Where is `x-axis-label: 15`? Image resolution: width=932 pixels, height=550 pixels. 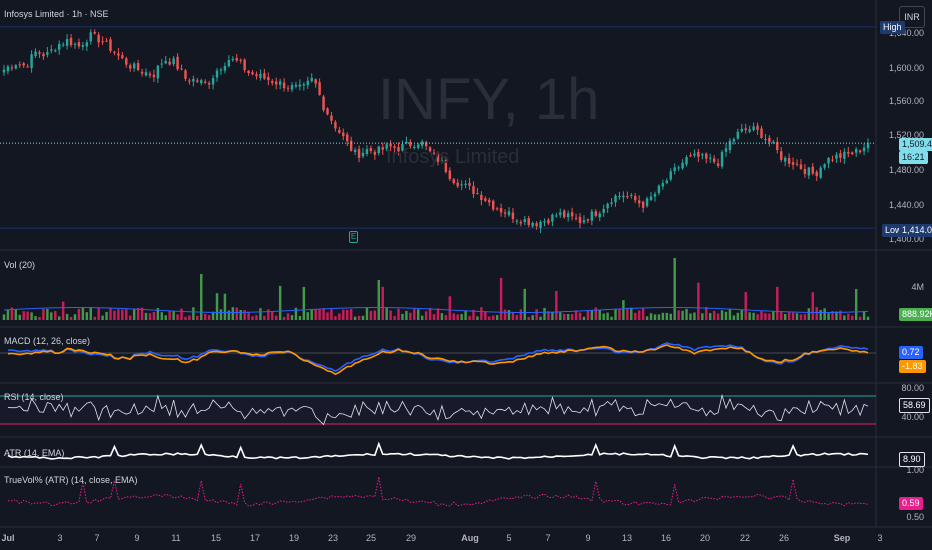 x-axis-label: 15 is located at coordinates (216, 538).